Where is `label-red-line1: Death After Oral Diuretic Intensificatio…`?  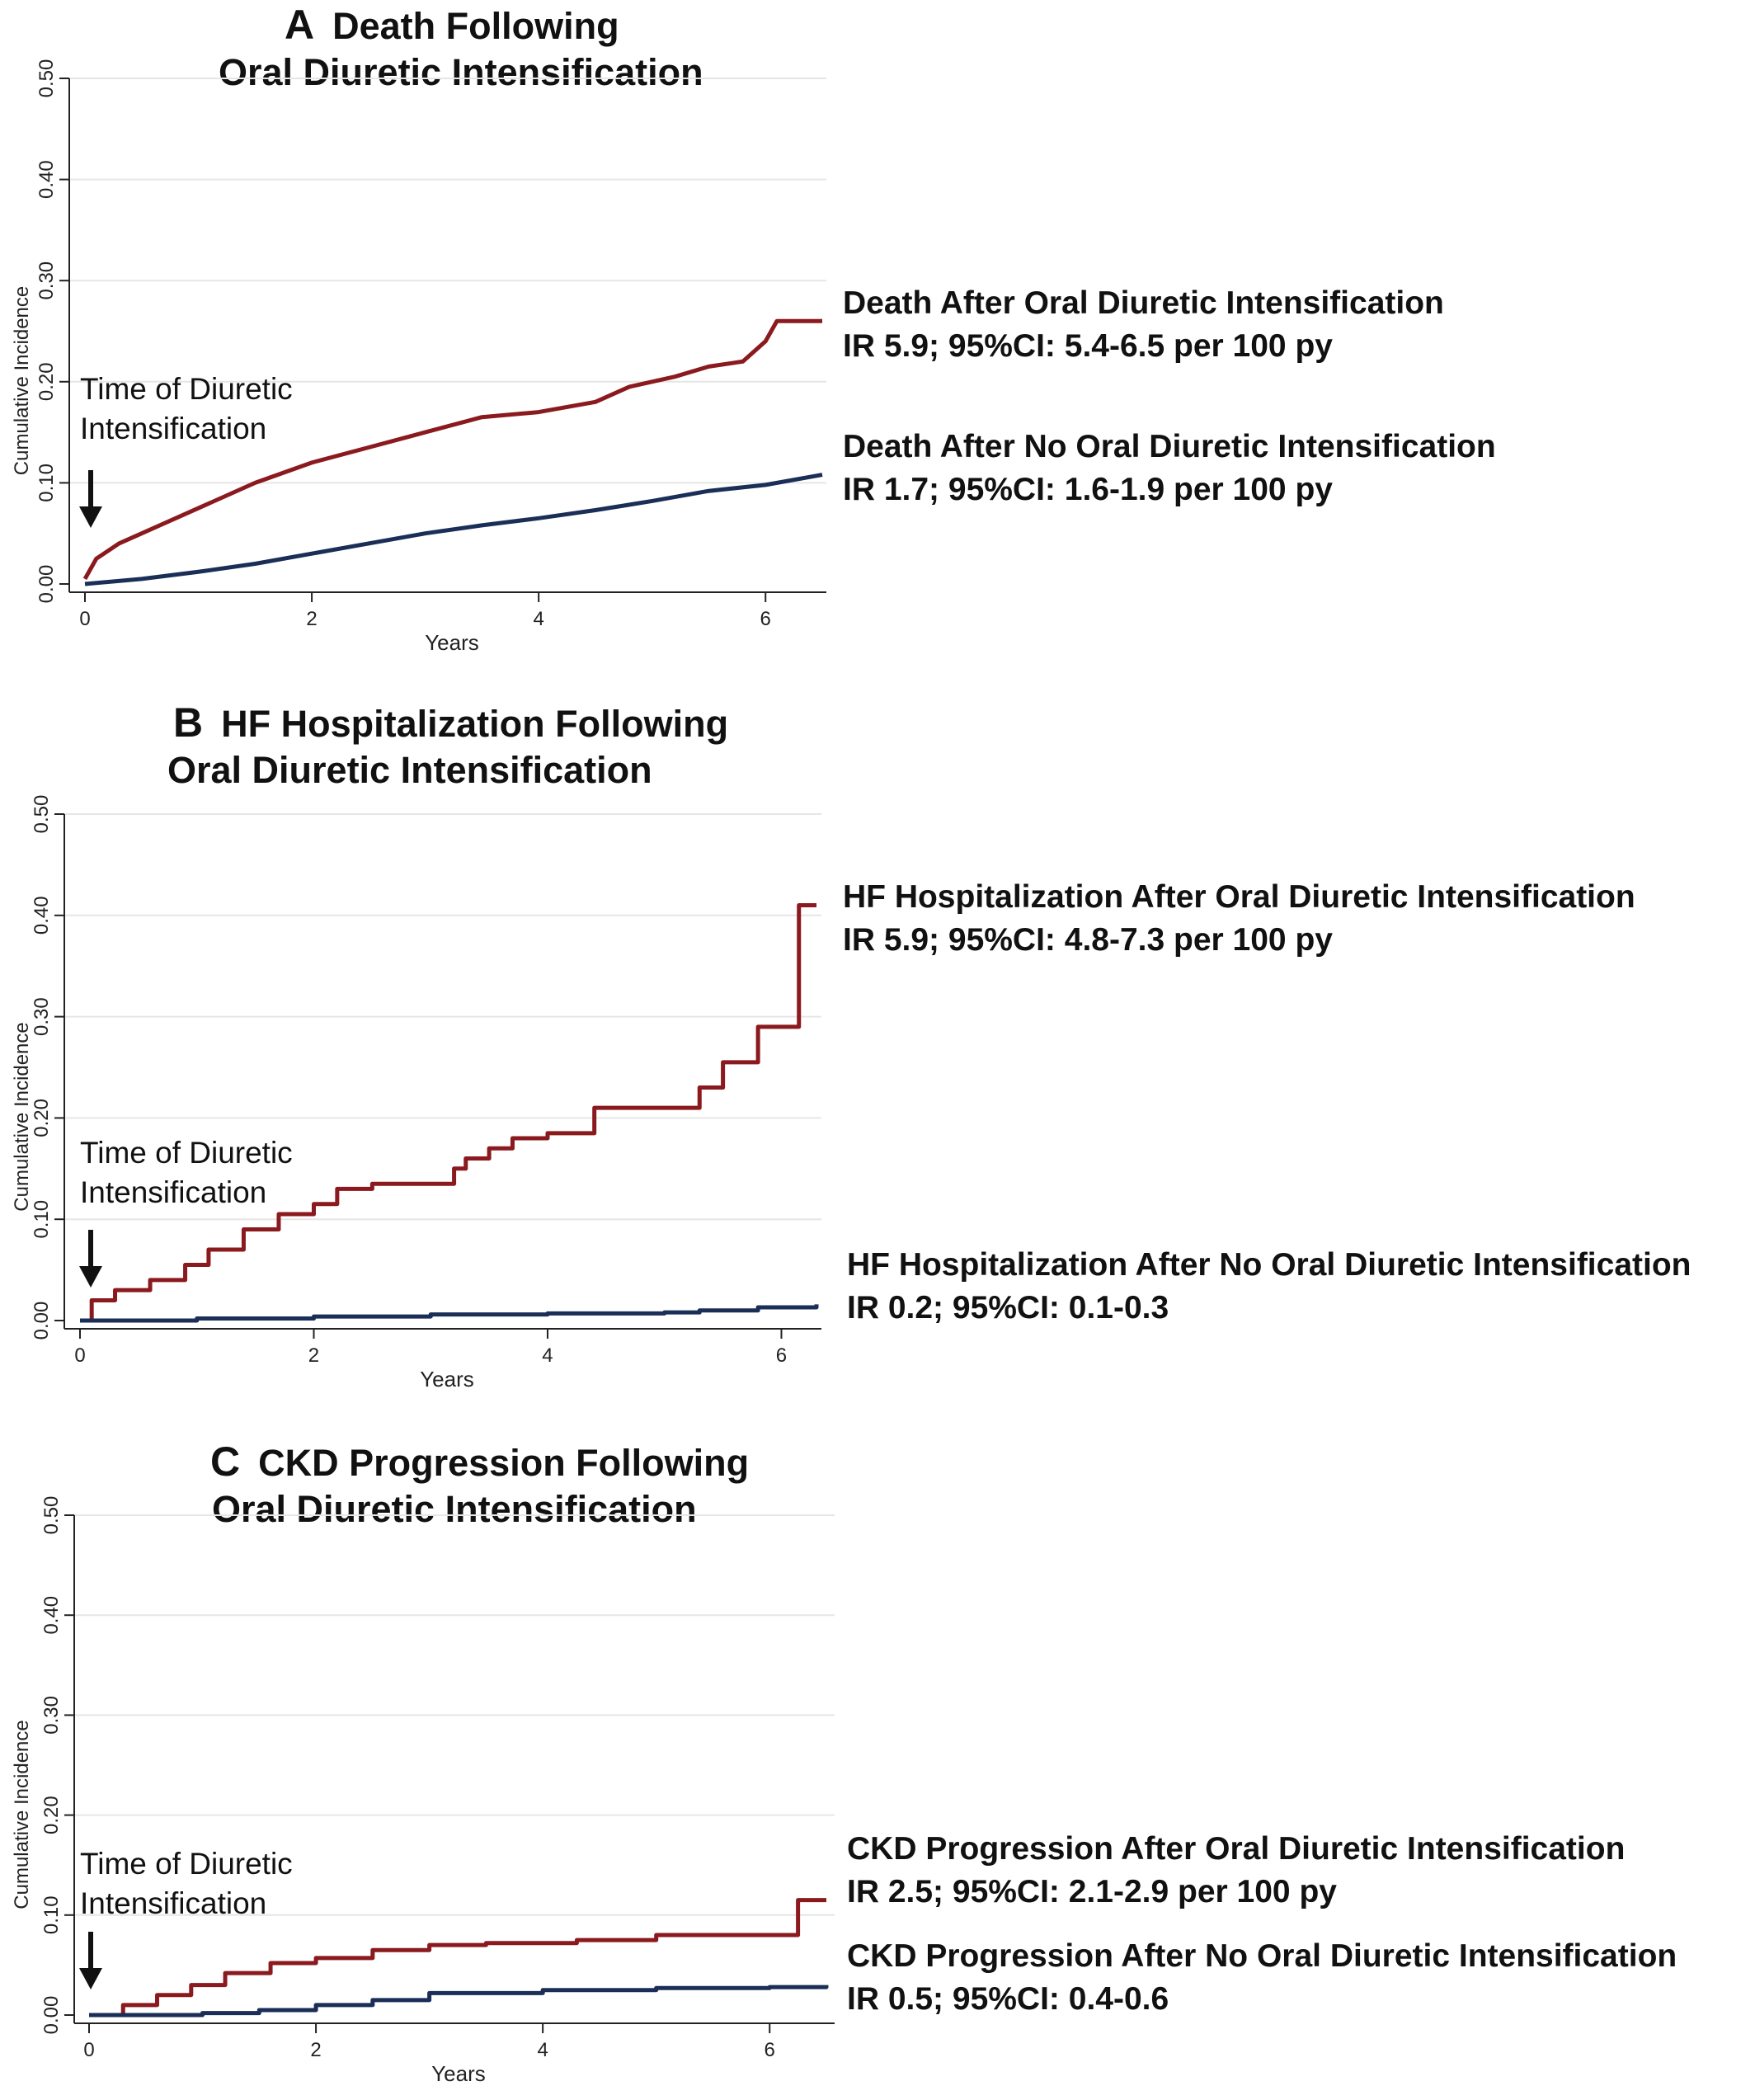
label-red-line1: Death After Oral Diuretic Intensificatio… is located at coordinates (1143, 303).